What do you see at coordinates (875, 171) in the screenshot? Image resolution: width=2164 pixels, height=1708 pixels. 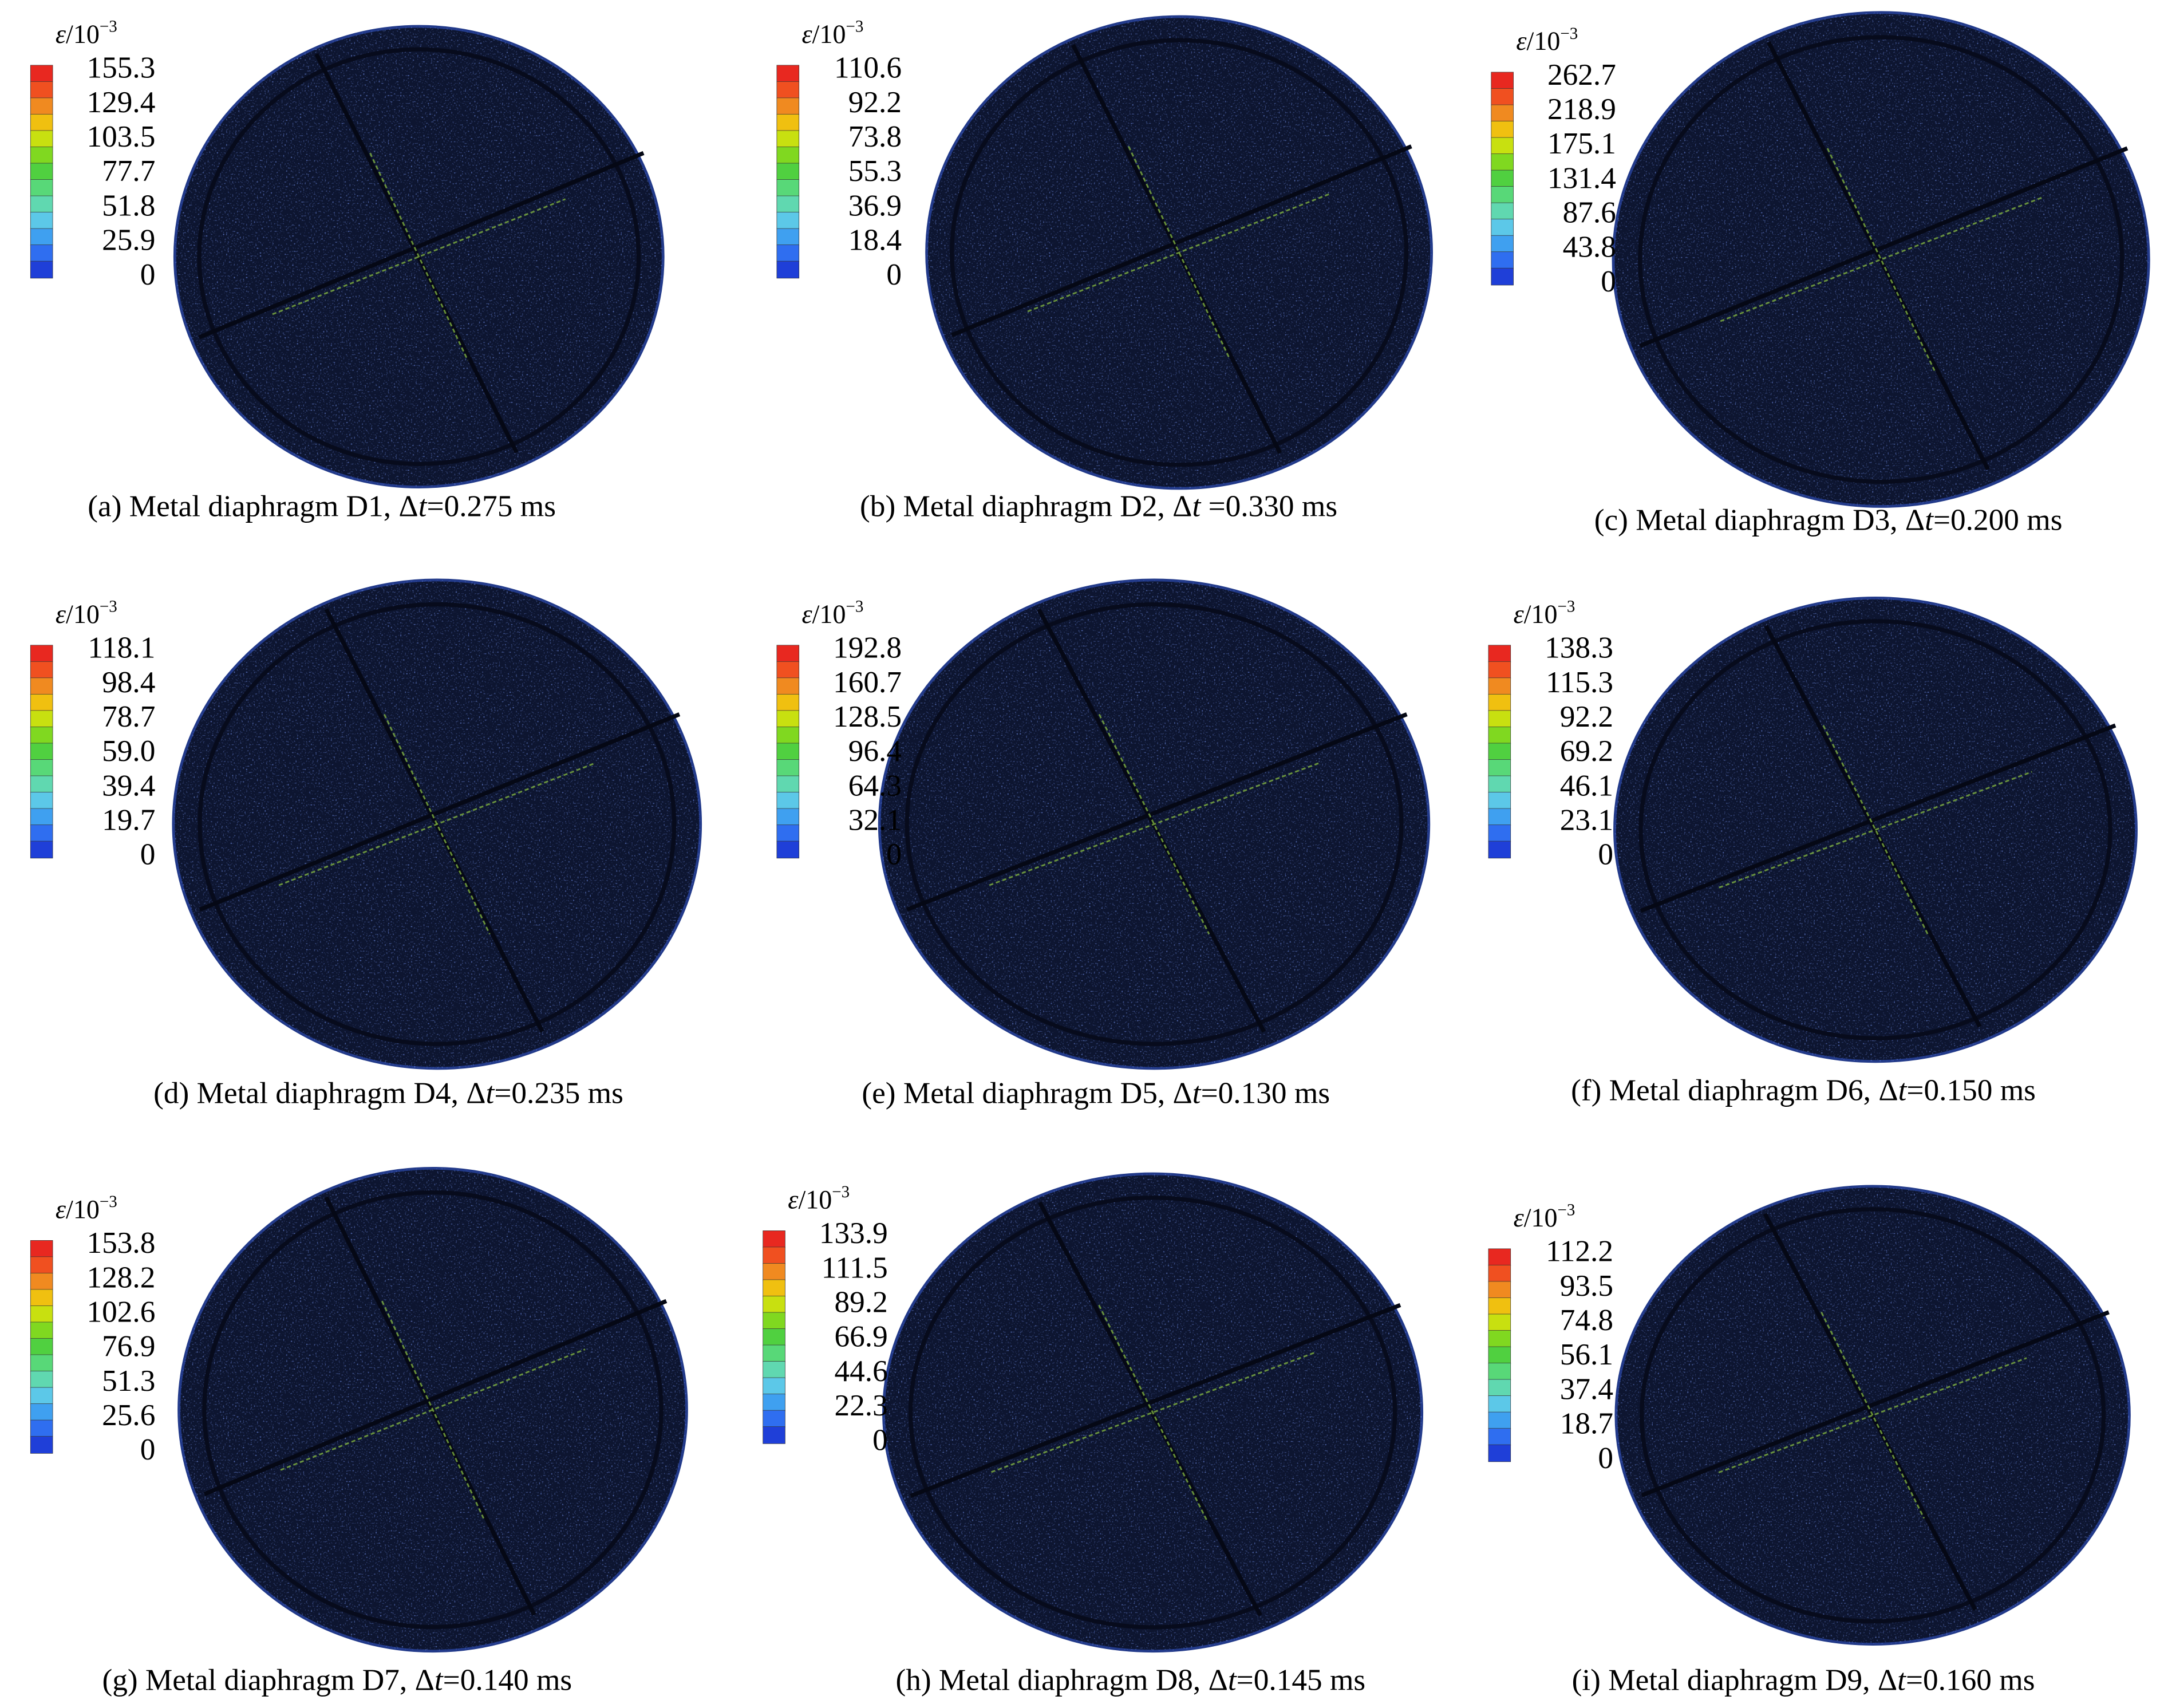 I see `legend-tick-label: 55.3` at bounding box center [875, 171].